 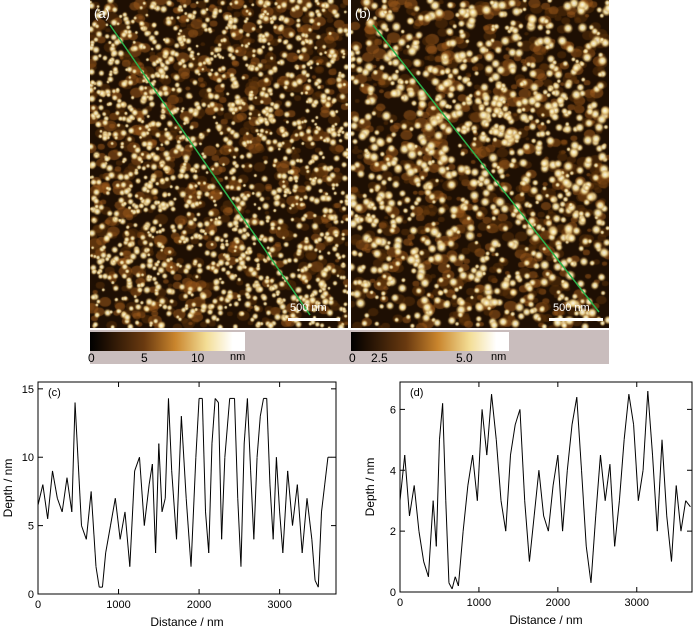 I want to click on scale-bar-line-a, so click(x=314, y=319).